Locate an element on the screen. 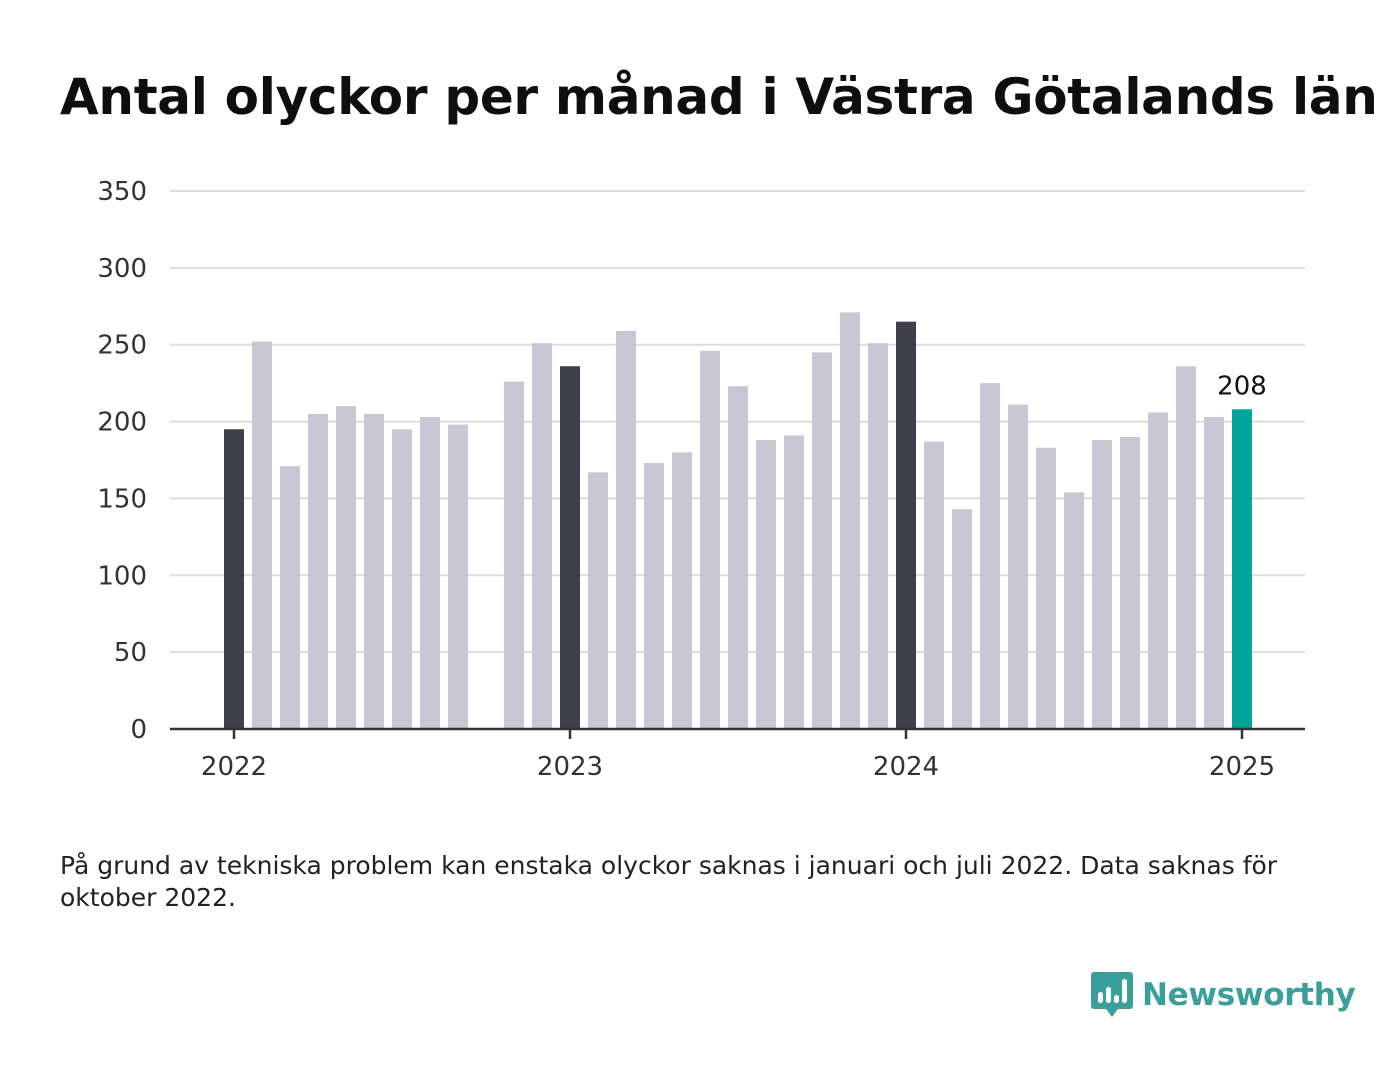 The image size is (1400, 1080). y-tick-label: 300 is located at coordinates (122, 269).